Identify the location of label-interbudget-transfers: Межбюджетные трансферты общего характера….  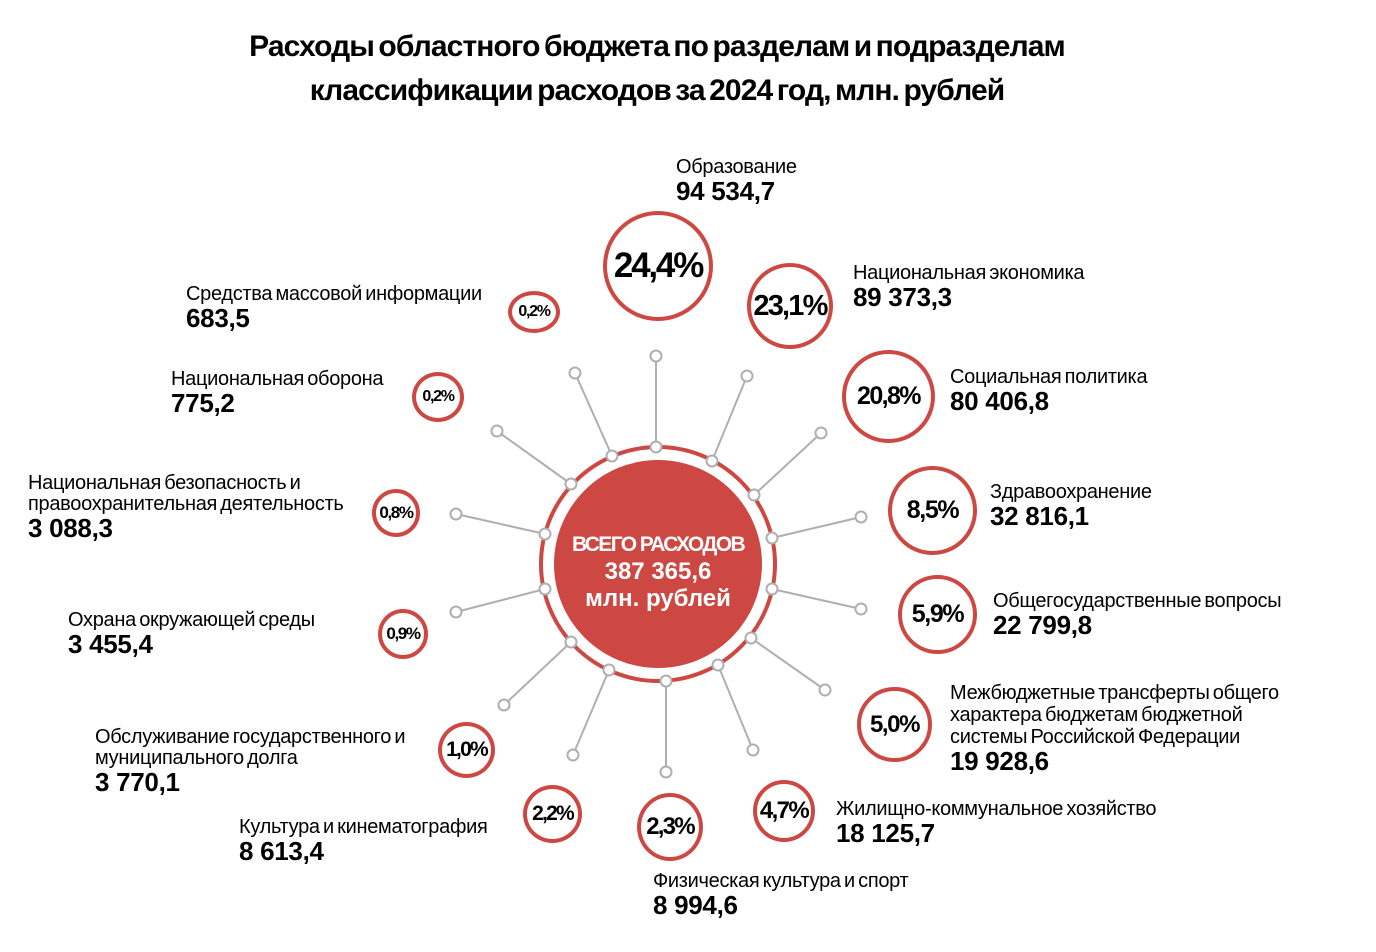
(1114, 728).